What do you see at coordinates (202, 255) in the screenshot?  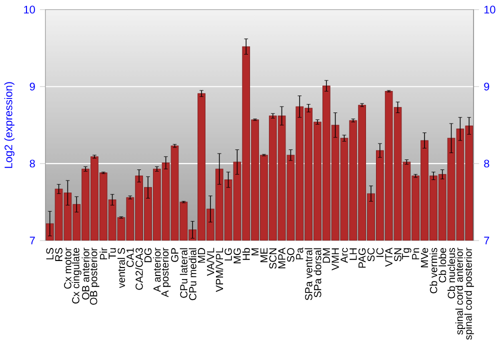 I see `x-tick-label: MD` at bounding box center [202, 255].